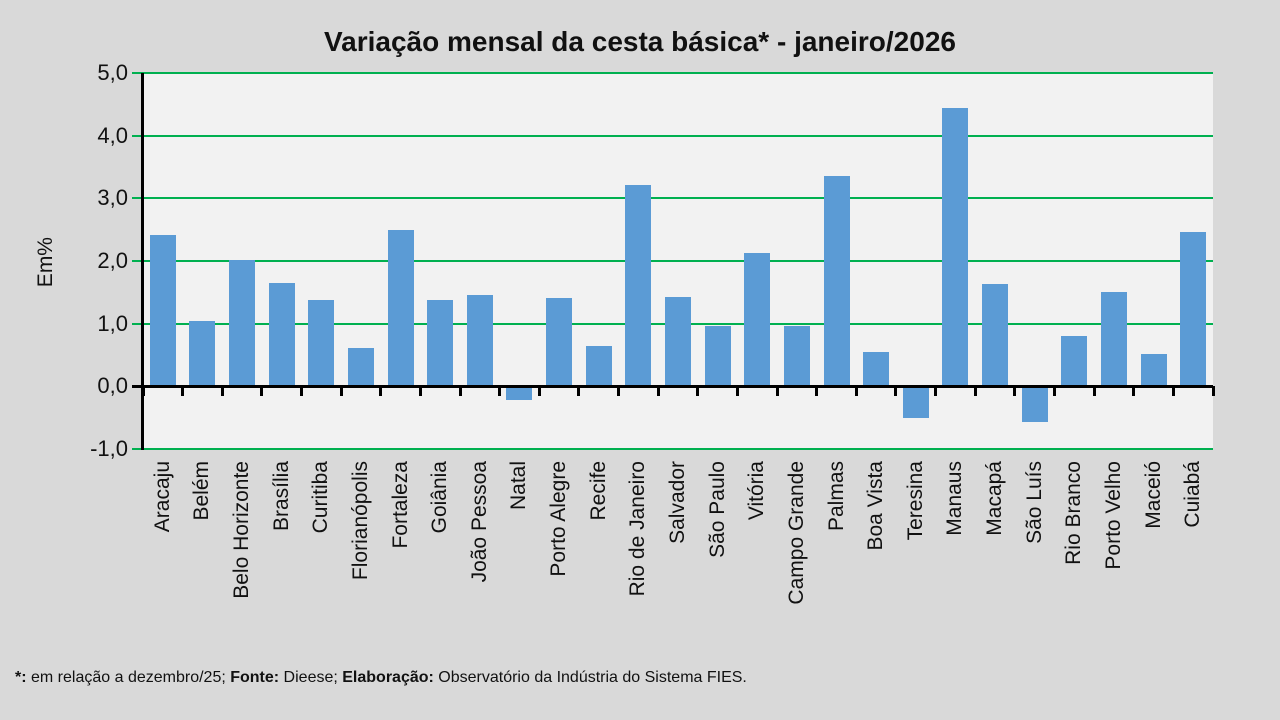 The height and width of the screenshot is (720, 1280). What do you see at coordinates (112, 135) in the screenshot?
I see `y-tick-label: 4,0` at bounding box center [112, 135].